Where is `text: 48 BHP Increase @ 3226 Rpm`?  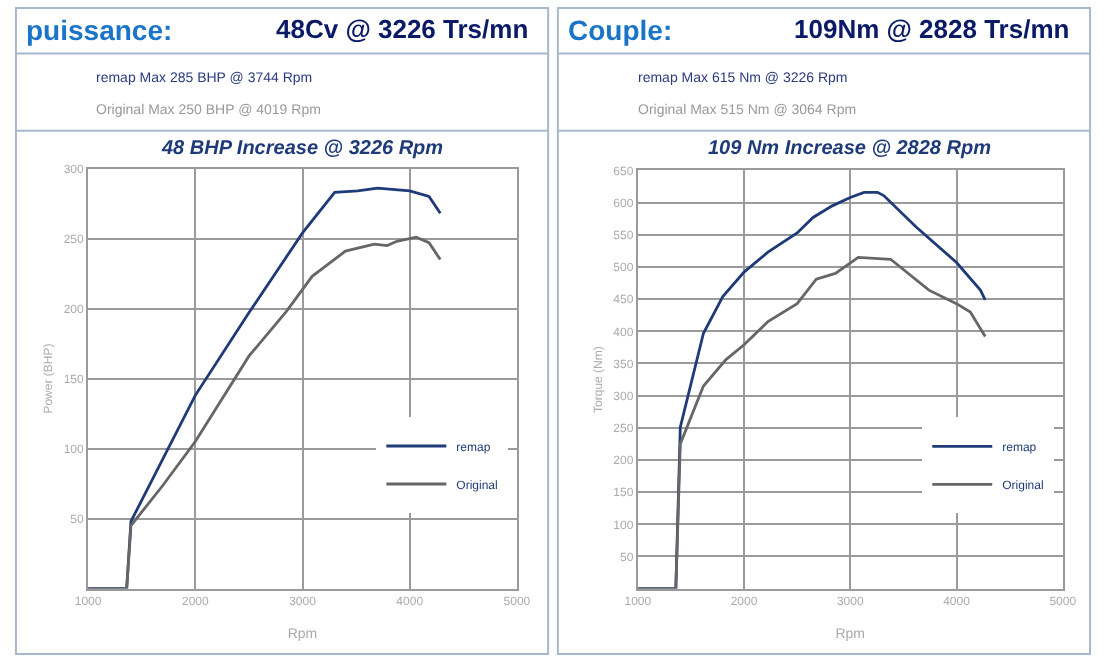
text: 48 BHP Increase @ 3226 Rpm is located at coordinates (302, 149).